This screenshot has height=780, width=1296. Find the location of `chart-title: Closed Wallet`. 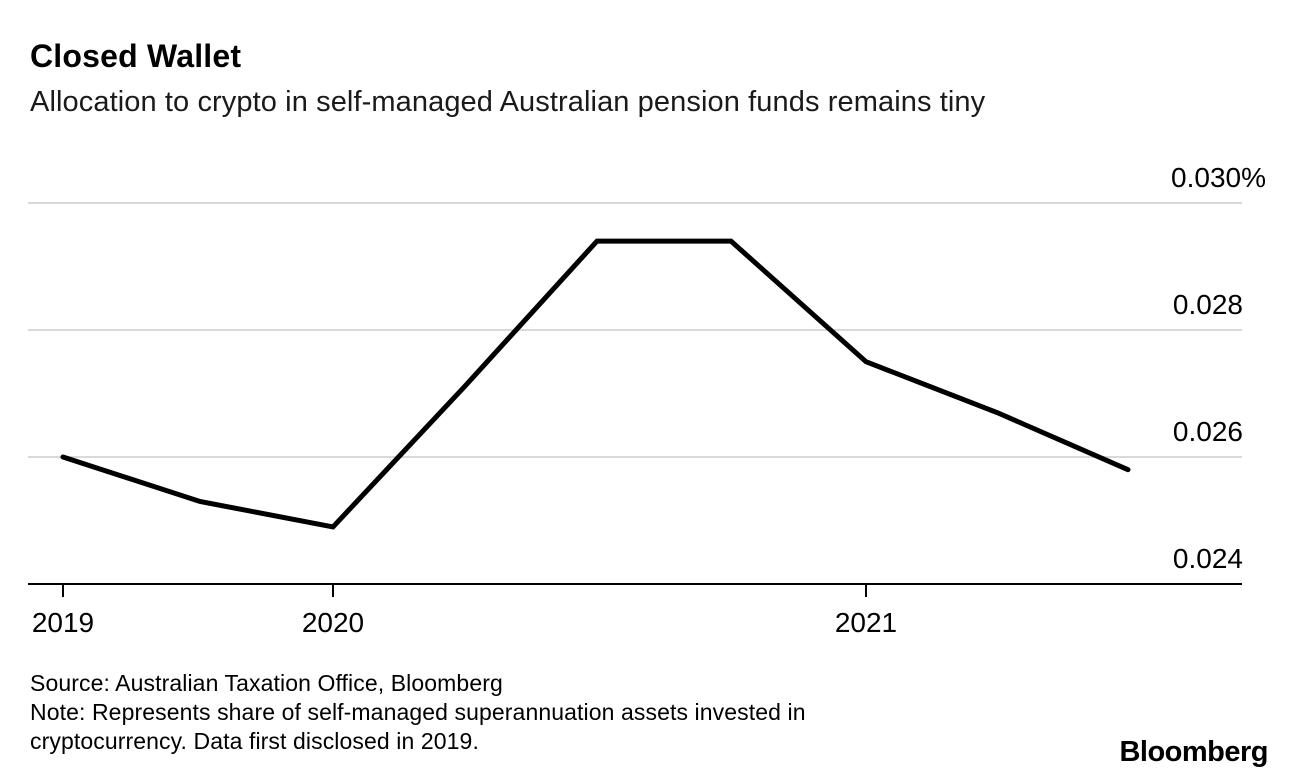

chart-title: Closed Wallet is located at coordinates (136, 56).